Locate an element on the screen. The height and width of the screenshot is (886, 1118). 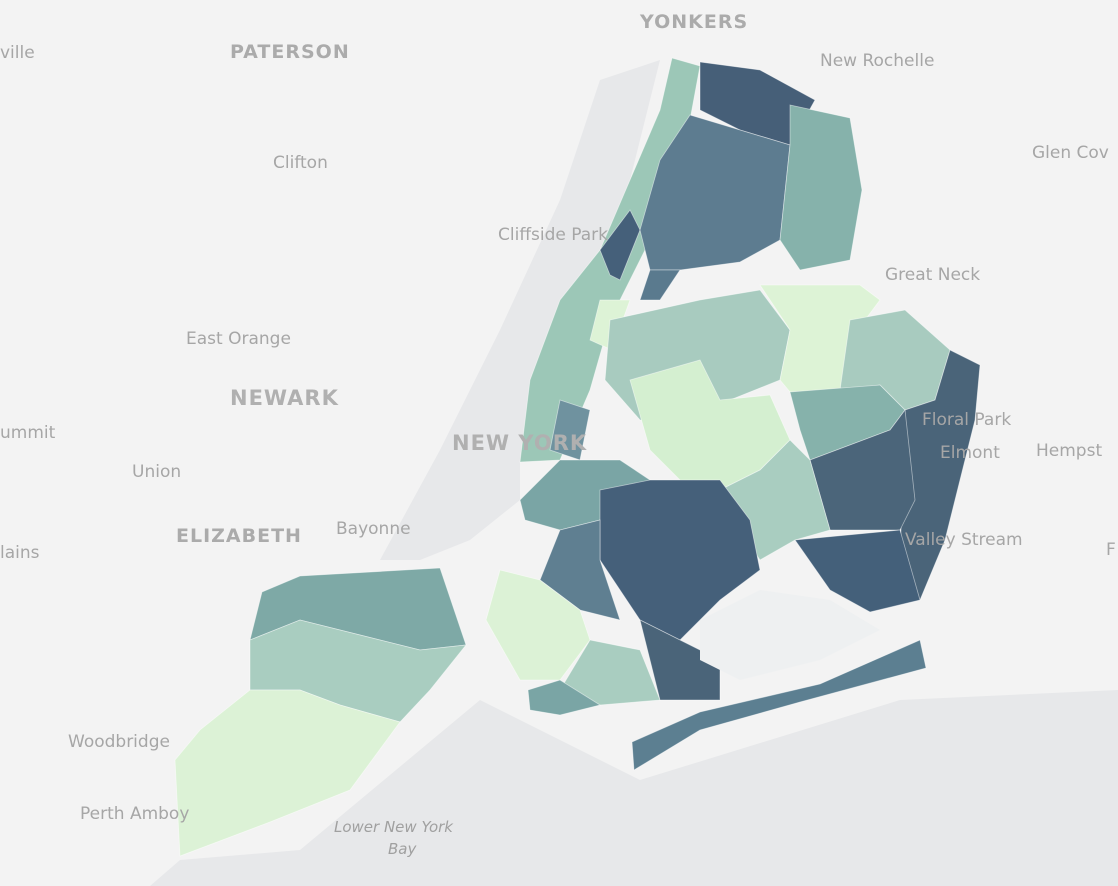
place-label: ville is located at coordinates (17, 53).